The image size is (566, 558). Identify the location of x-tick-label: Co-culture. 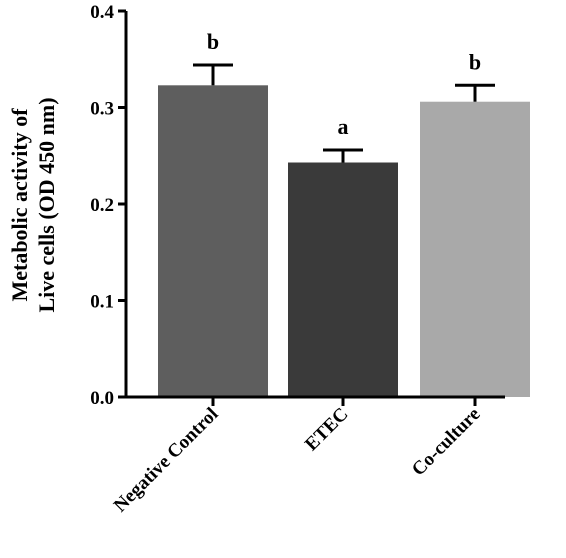
(446, 442).